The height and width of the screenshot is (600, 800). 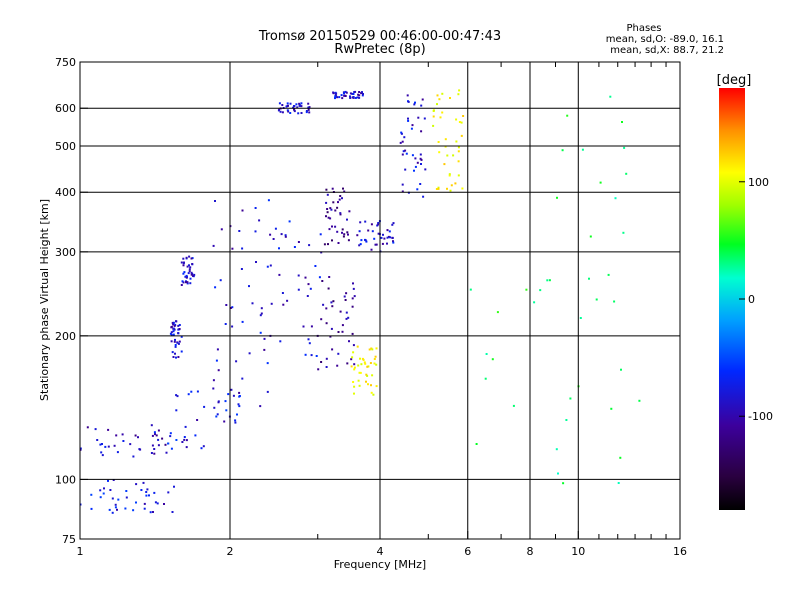 I want to click on y-tick-label: 100, so click(x=65, y=479).